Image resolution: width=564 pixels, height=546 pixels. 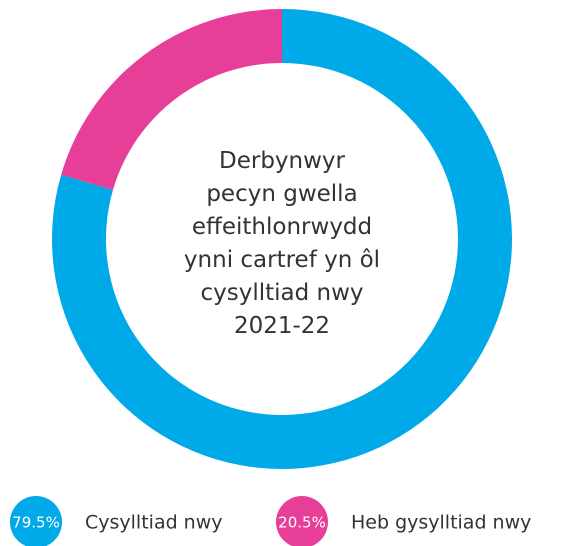 I want to click on legend-value-label: 79.5%, so click(x=36, y=523).